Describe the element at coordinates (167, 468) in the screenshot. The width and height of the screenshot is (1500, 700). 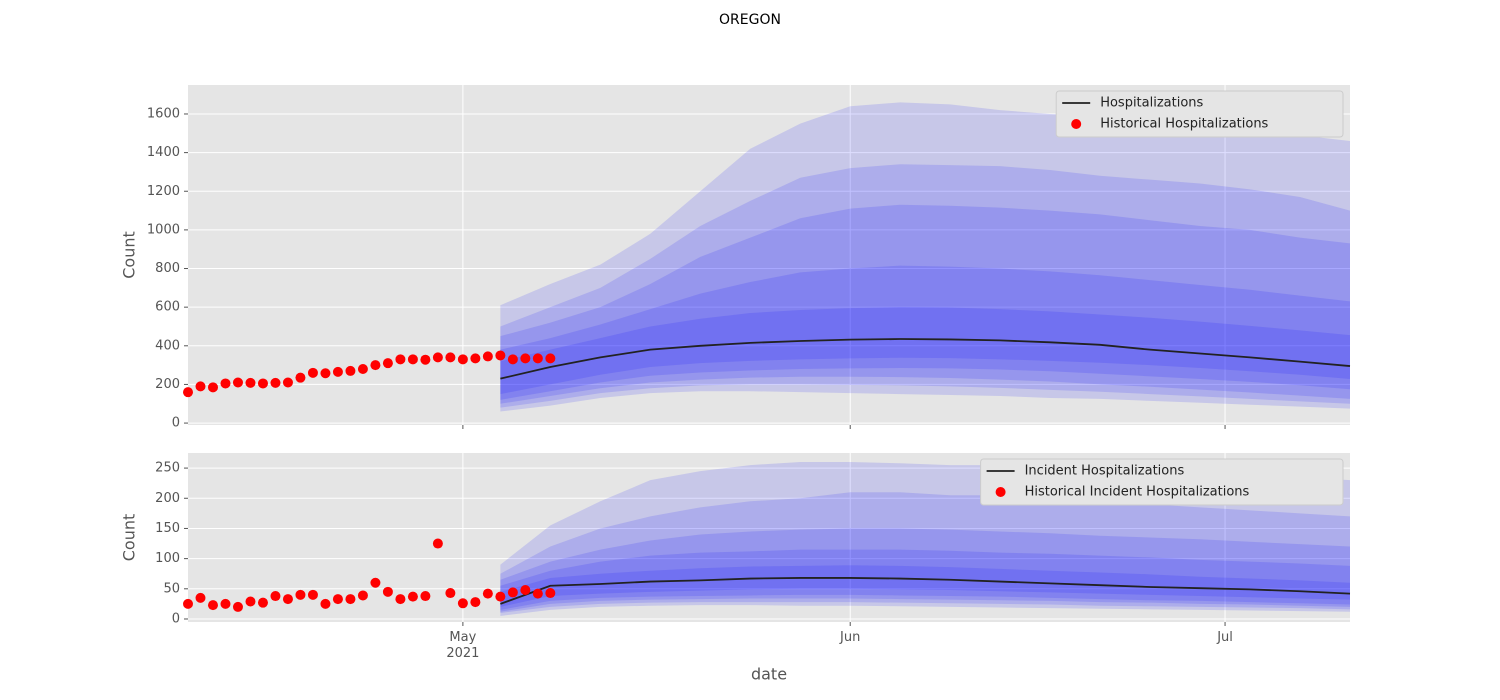
I see `y-tick-label: 250` at that location.